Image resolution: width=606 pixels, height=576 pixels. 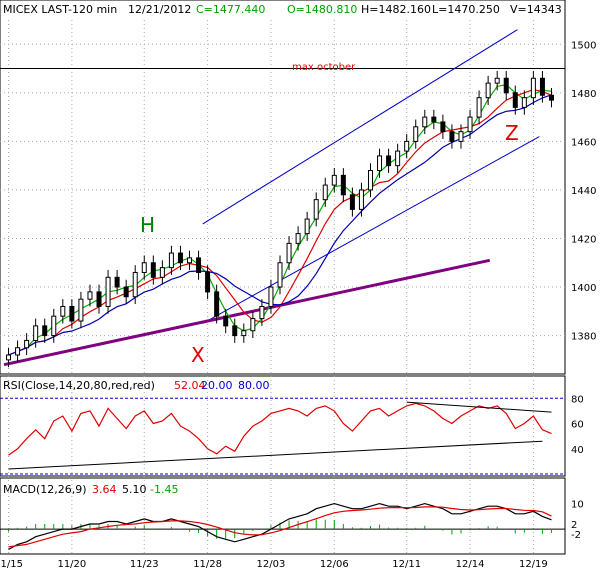 I want to click on rsi-tick-label: 40, so click(x=577, y=450).